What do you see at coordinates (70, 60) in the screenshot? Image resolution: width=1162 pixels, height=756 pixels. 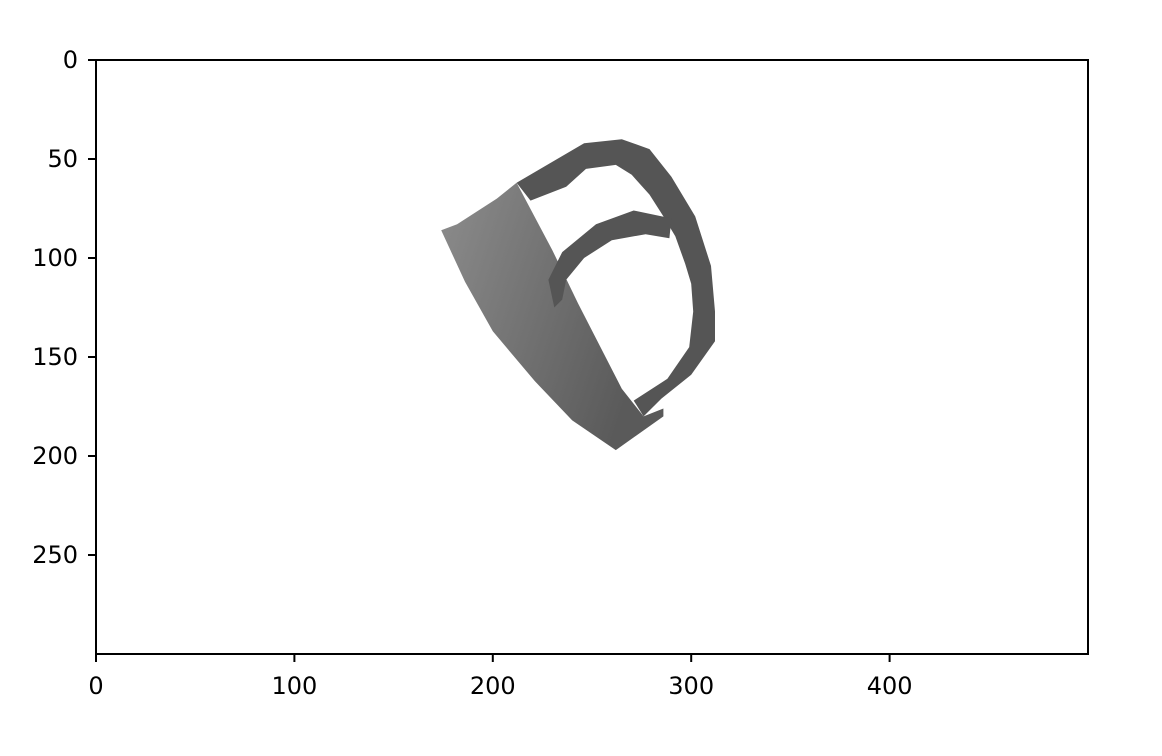 I see `y-tick-label: 0` at bounding box center [70, 60].